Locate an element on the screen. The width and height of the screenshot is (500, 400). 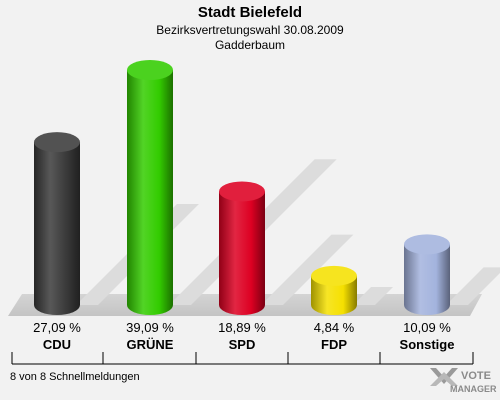
bar-cdu is located at coordinates (57, 228).